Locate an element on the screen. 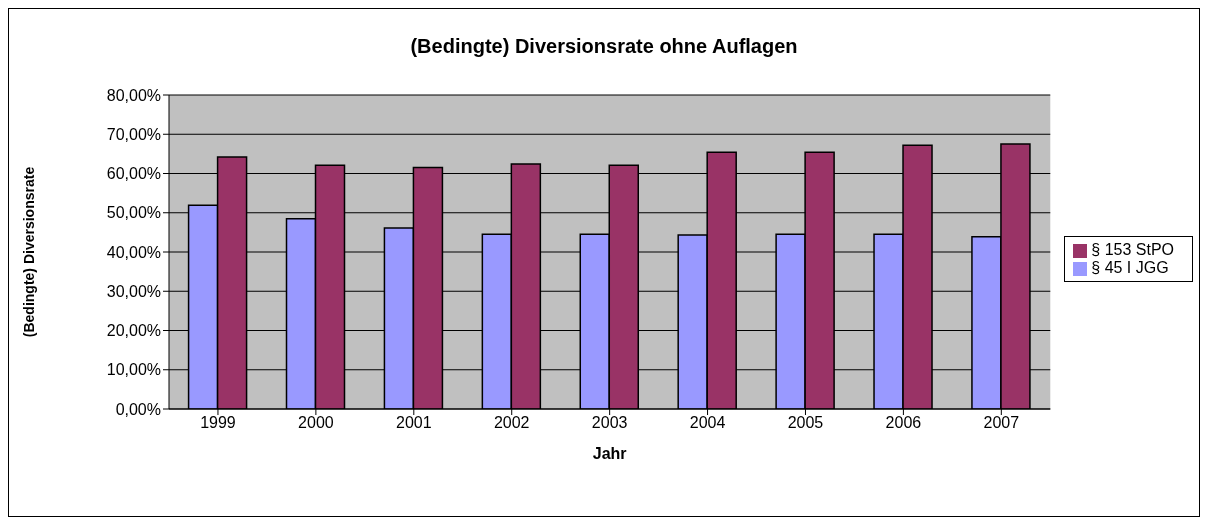 The height and width of the screenshot is (525, 1208). legend-label: § 45 I JGG is located at coordinates (1130, 267).